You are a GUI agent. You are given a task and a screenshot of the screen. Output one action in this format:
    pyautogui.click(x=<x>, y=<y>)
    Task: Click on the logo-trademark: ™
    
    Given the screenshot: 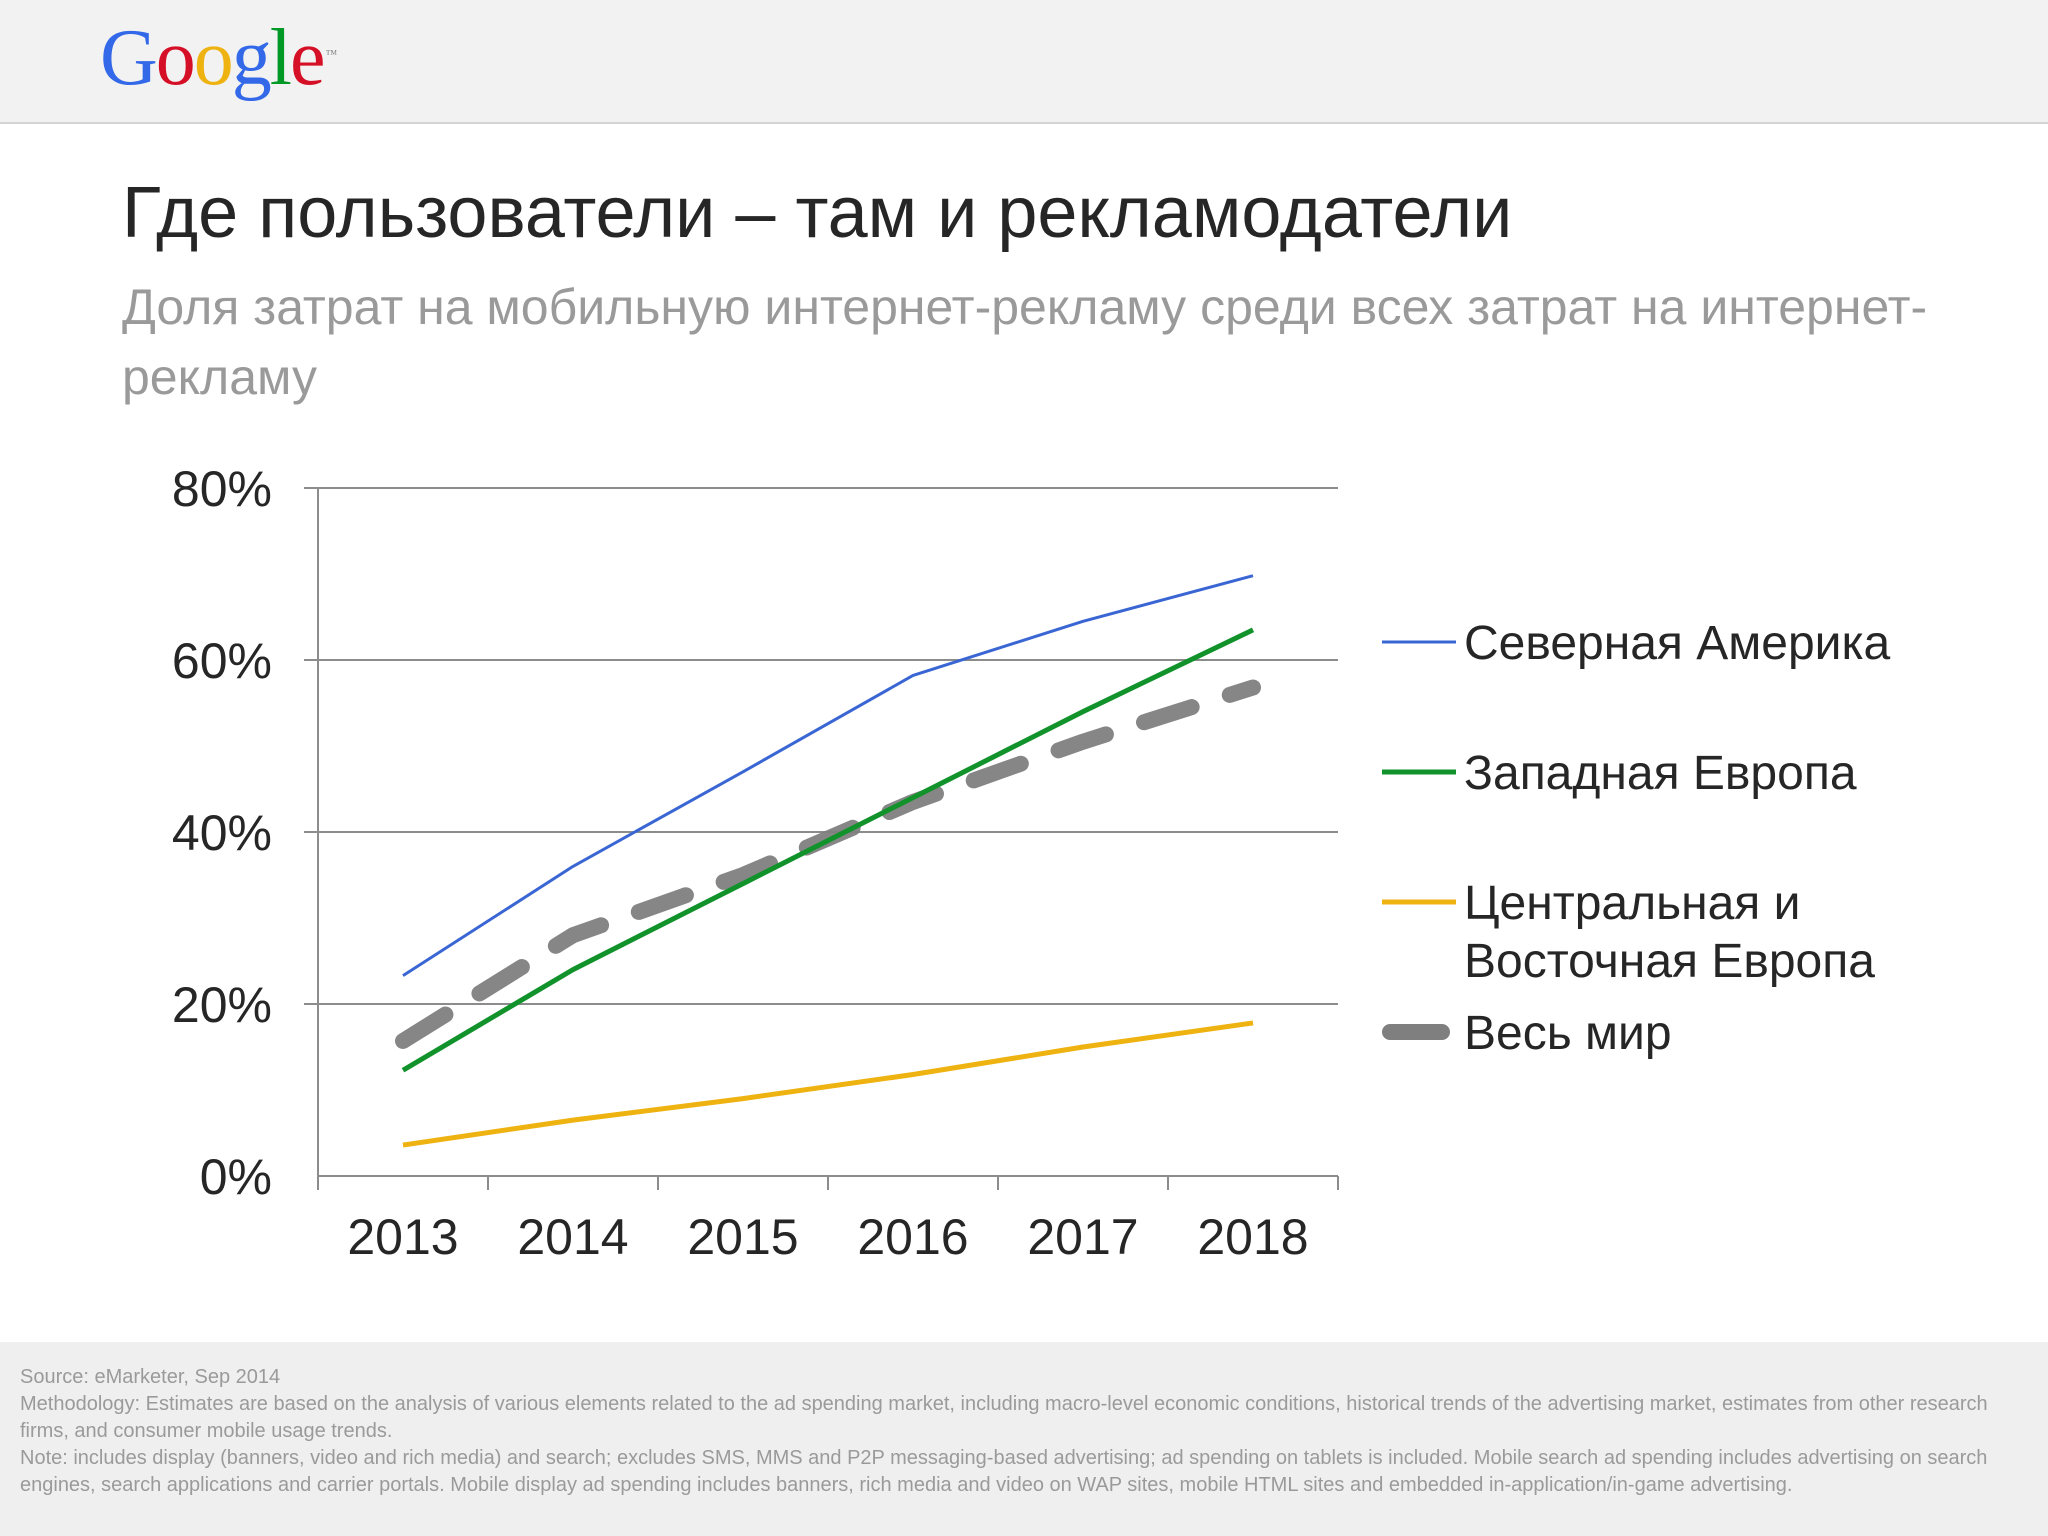 What is the action you would take?
    pyautogui.click(x=331, y=54)
    